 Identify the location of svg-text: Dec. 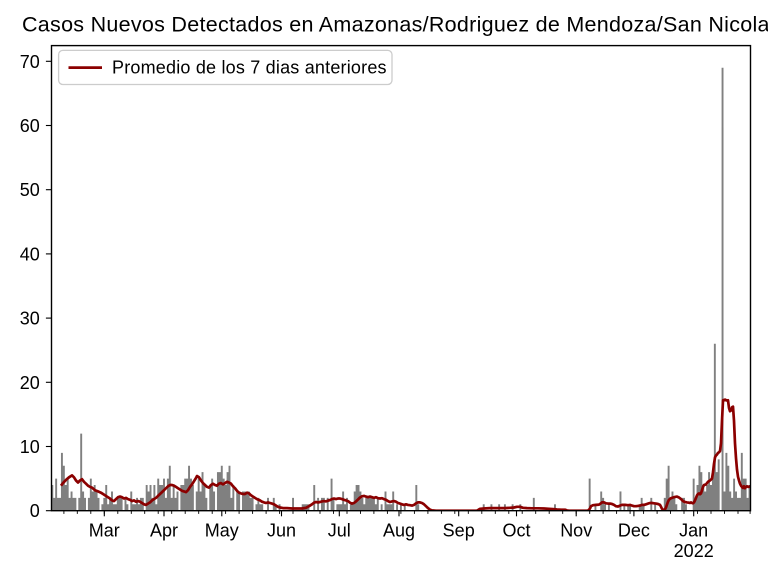
(634, 530).